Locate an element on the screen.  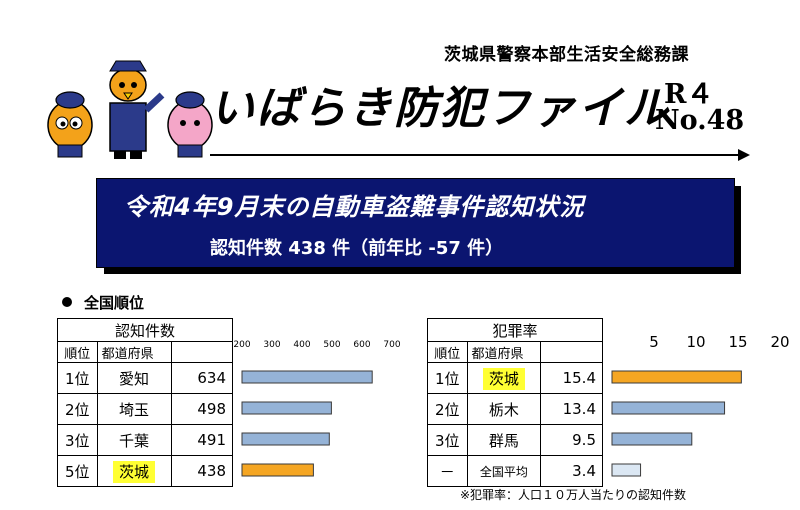
rank-cell: － is located at coordinates (447, 471).